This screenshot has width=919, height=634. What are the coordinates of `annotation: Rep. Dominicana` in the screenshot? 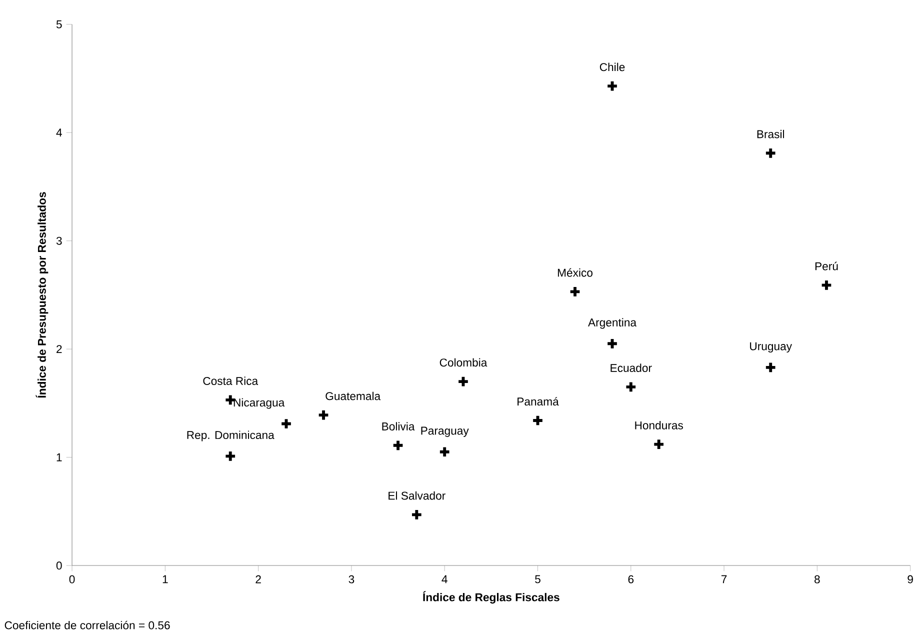 It's located at (230, 436).